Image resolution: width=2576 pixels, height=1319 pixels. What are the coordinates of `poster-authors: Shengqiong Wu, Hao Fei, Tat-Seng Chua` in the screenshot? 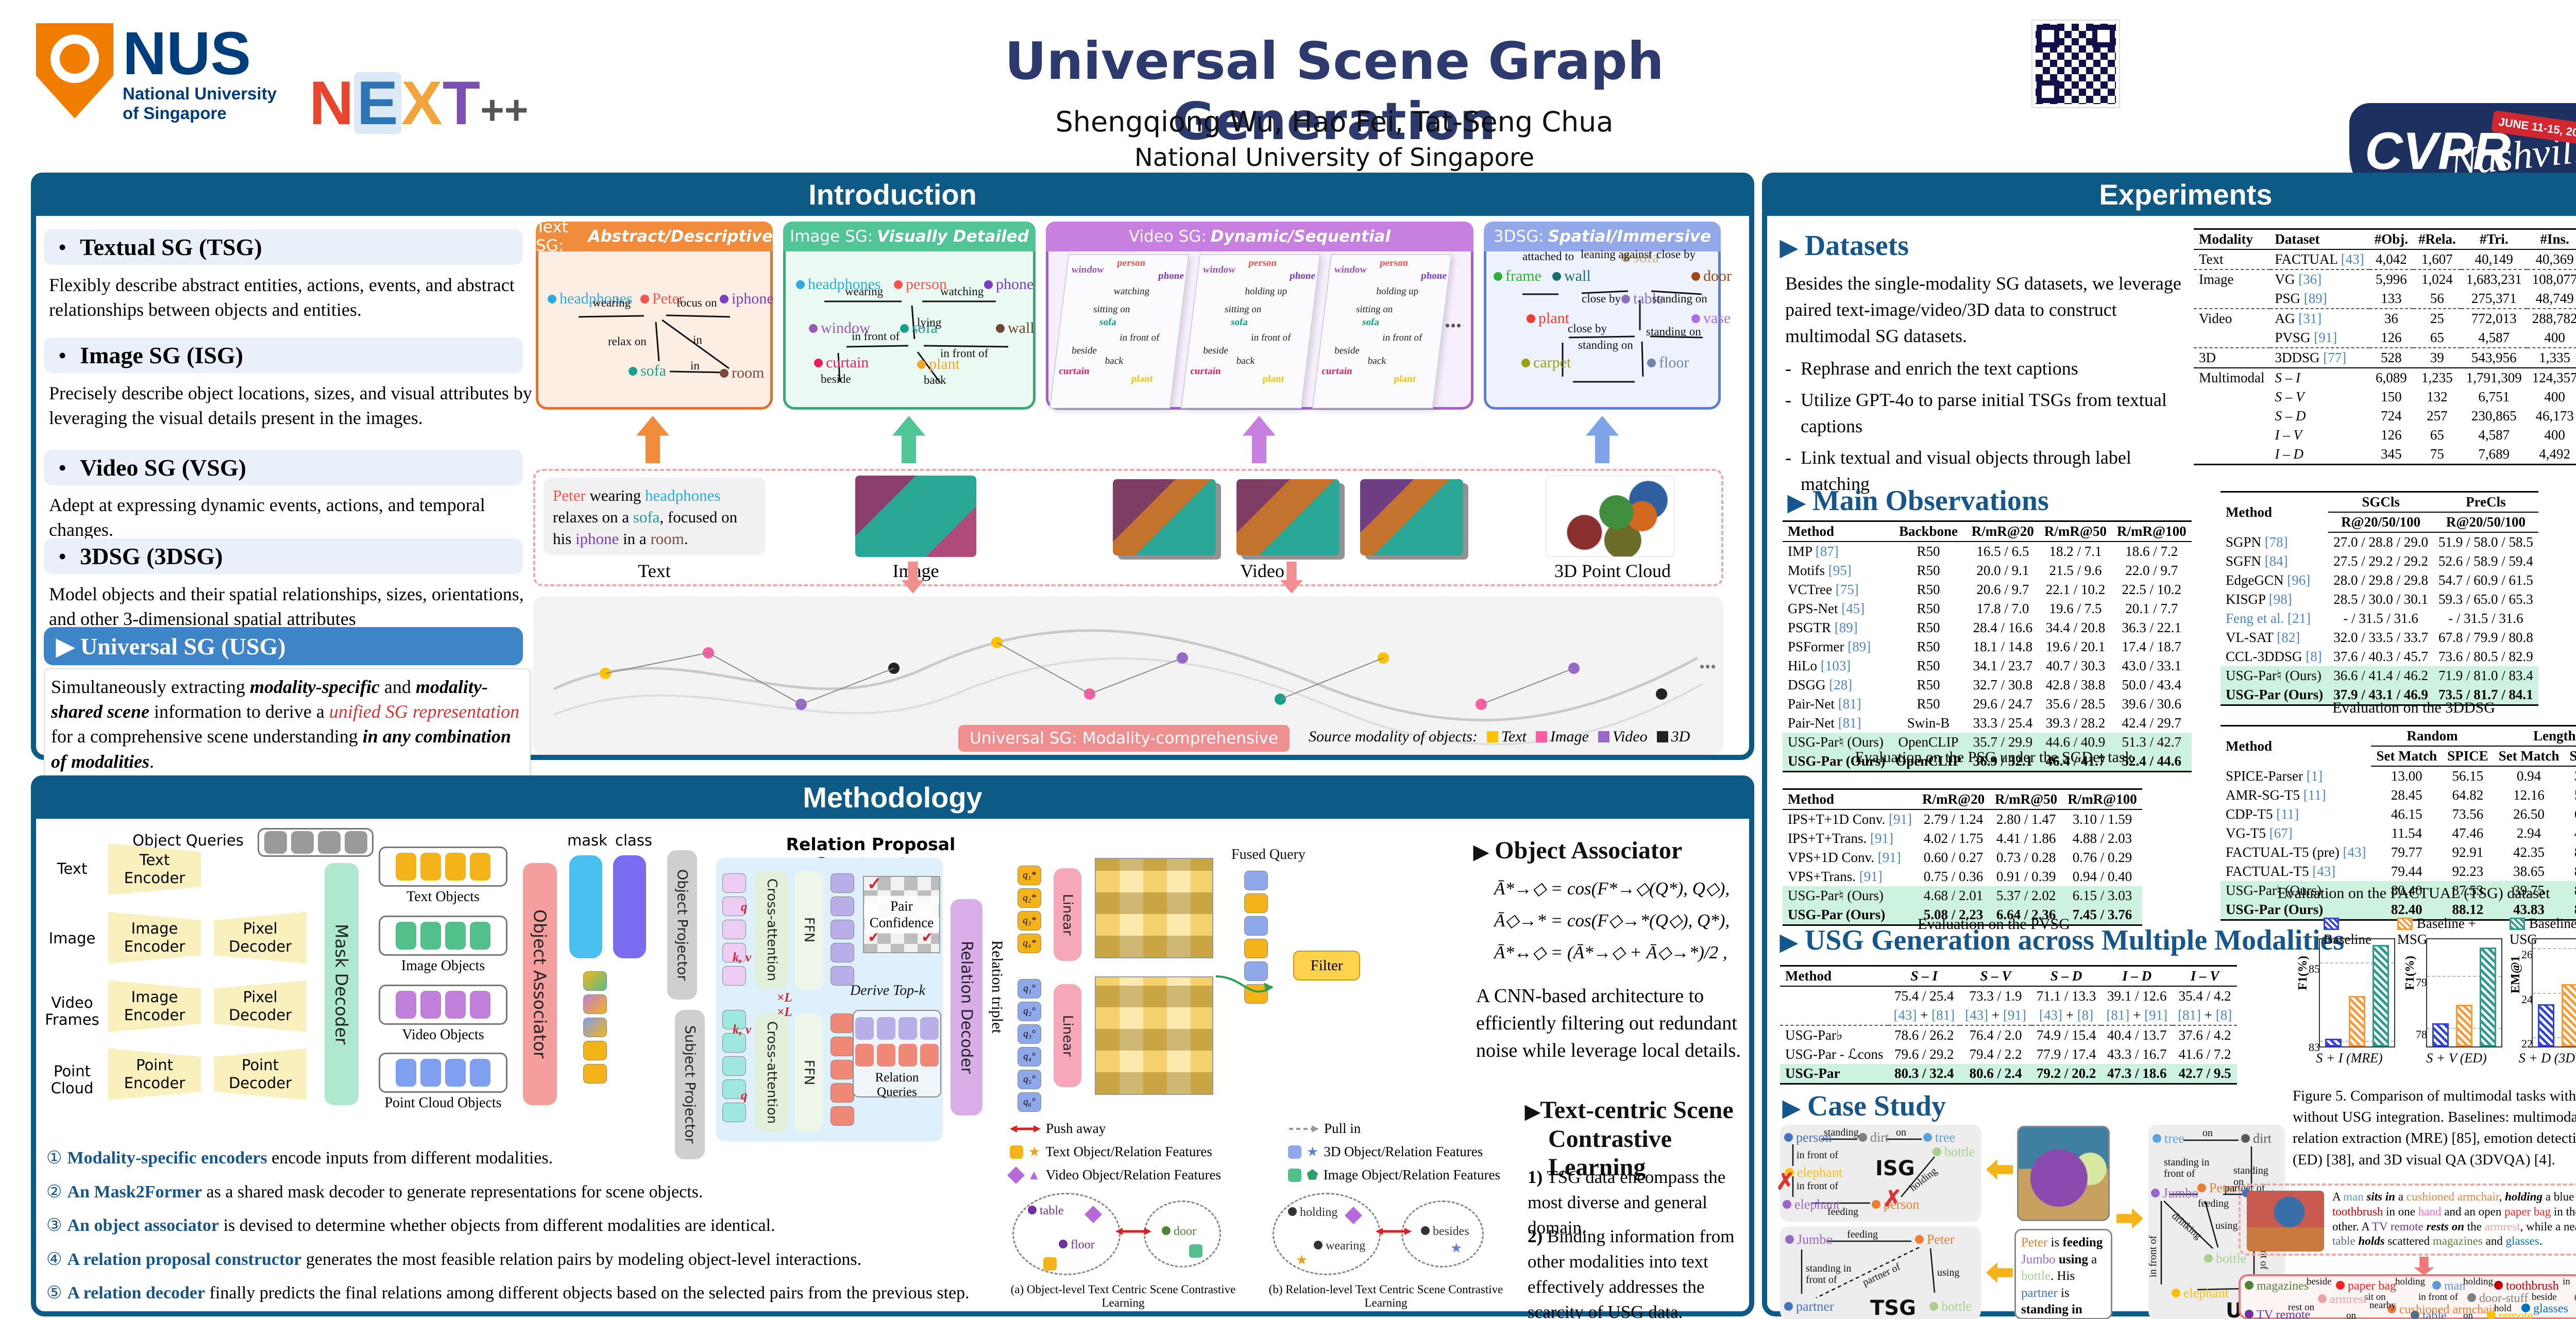 It's located at (1334, 122).